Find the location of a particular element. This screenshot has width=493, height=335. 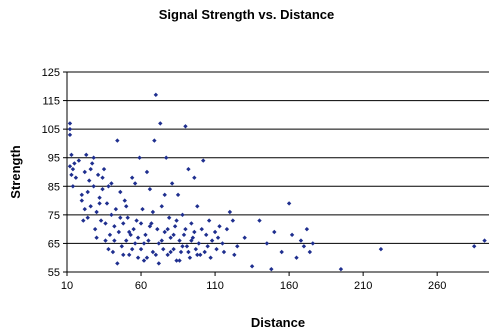

y-tick-label: 125 is located at coordinates (51, 73).